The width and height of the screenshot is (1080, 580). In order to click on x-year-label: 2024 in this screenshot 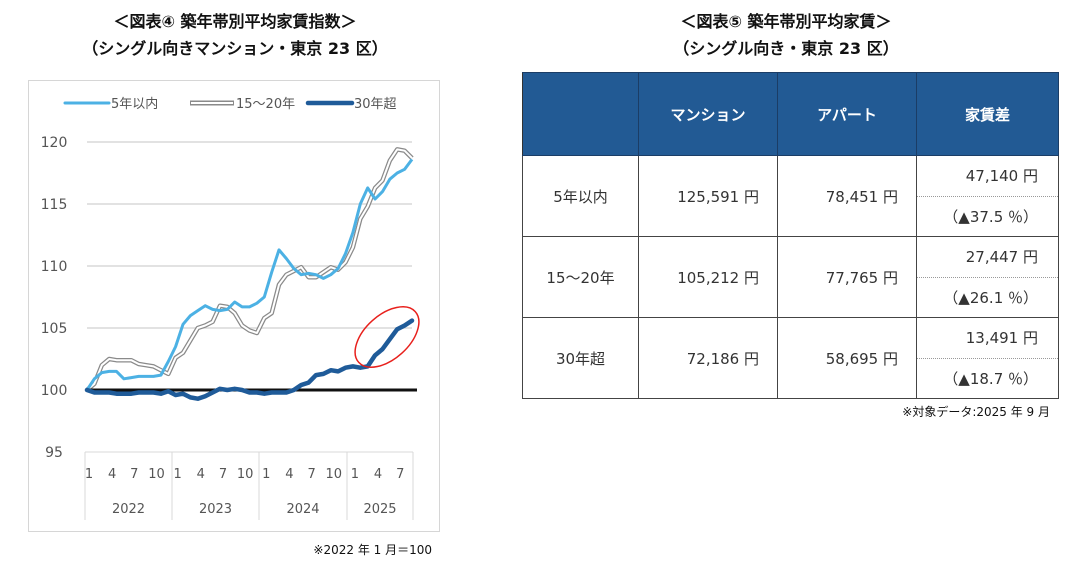, I will do `click(302, 509)`.